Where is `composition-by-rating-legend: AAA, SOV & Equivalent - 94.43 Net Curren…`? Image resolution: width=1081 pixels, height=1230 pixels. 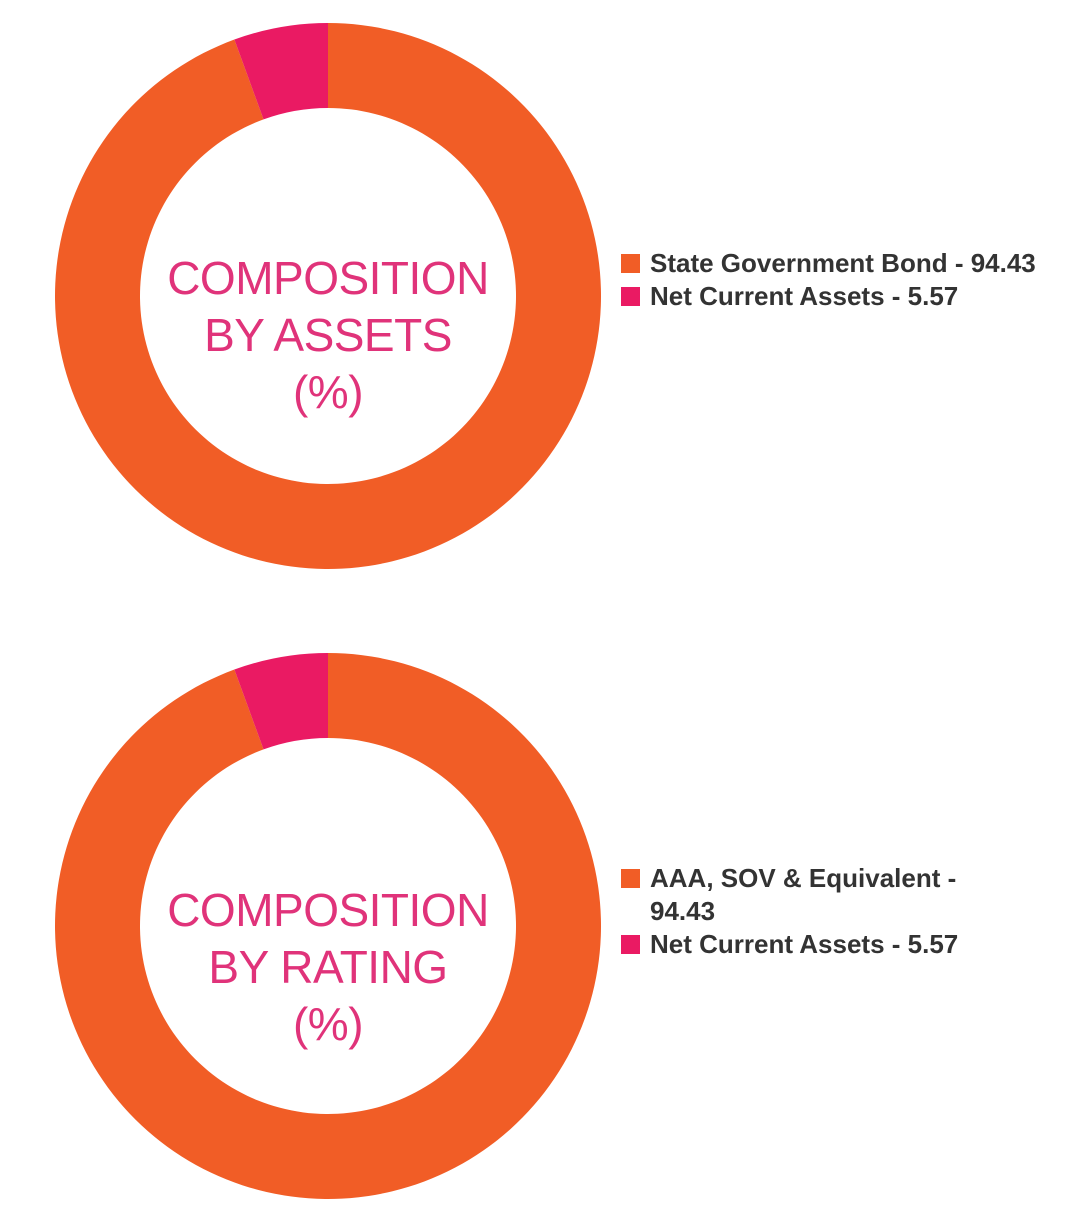 composition-by-rating-legend: AAA, SOV & Equivalent - 94.43 Net Curren… is located at coordinates (801, 911).